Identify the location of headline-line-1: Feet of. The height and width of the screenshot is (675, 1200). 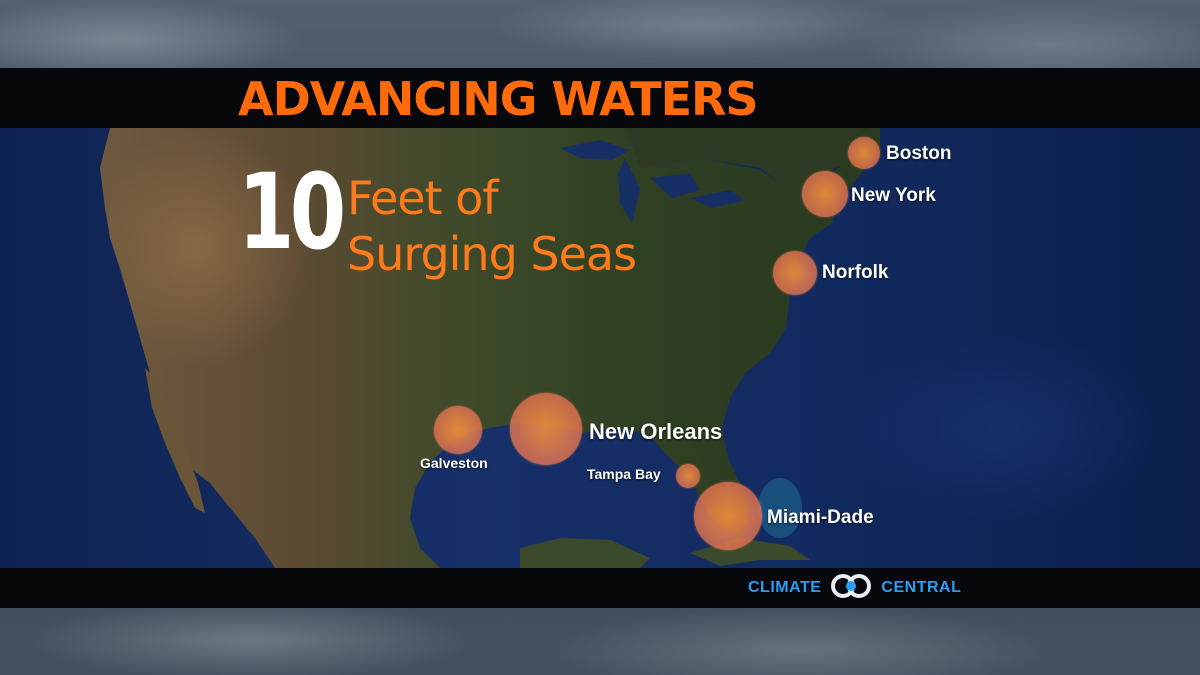
(423, 198).